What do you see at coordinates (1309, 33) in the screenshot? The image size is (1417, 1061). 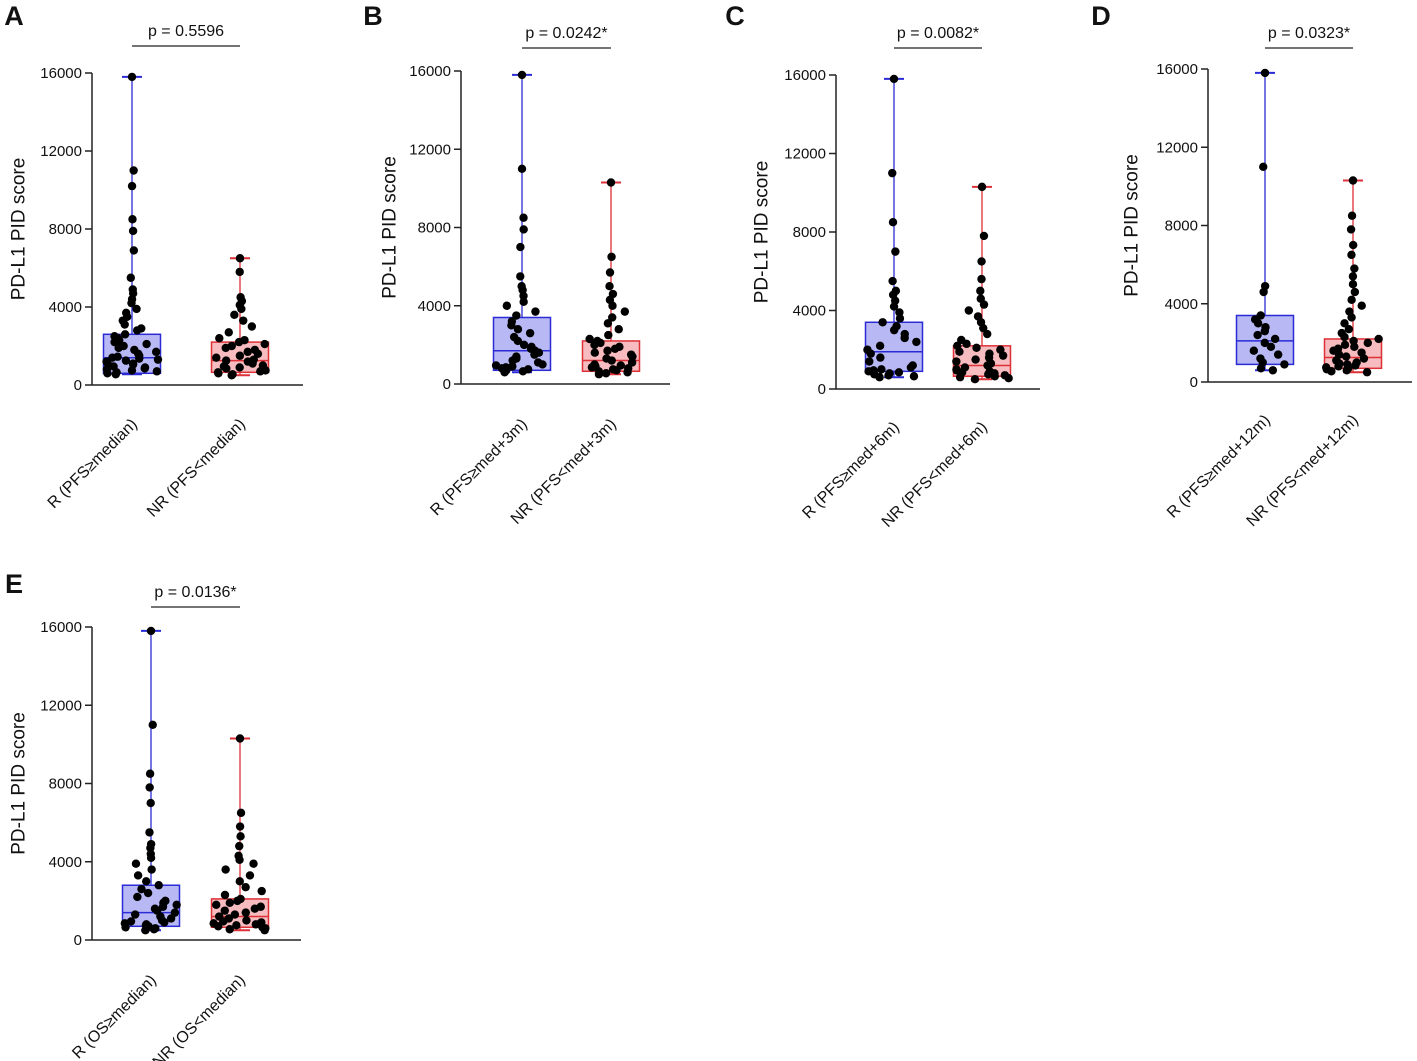 I see `p-value-label: p = 0.0323*` at bounding box center [1309, 33].